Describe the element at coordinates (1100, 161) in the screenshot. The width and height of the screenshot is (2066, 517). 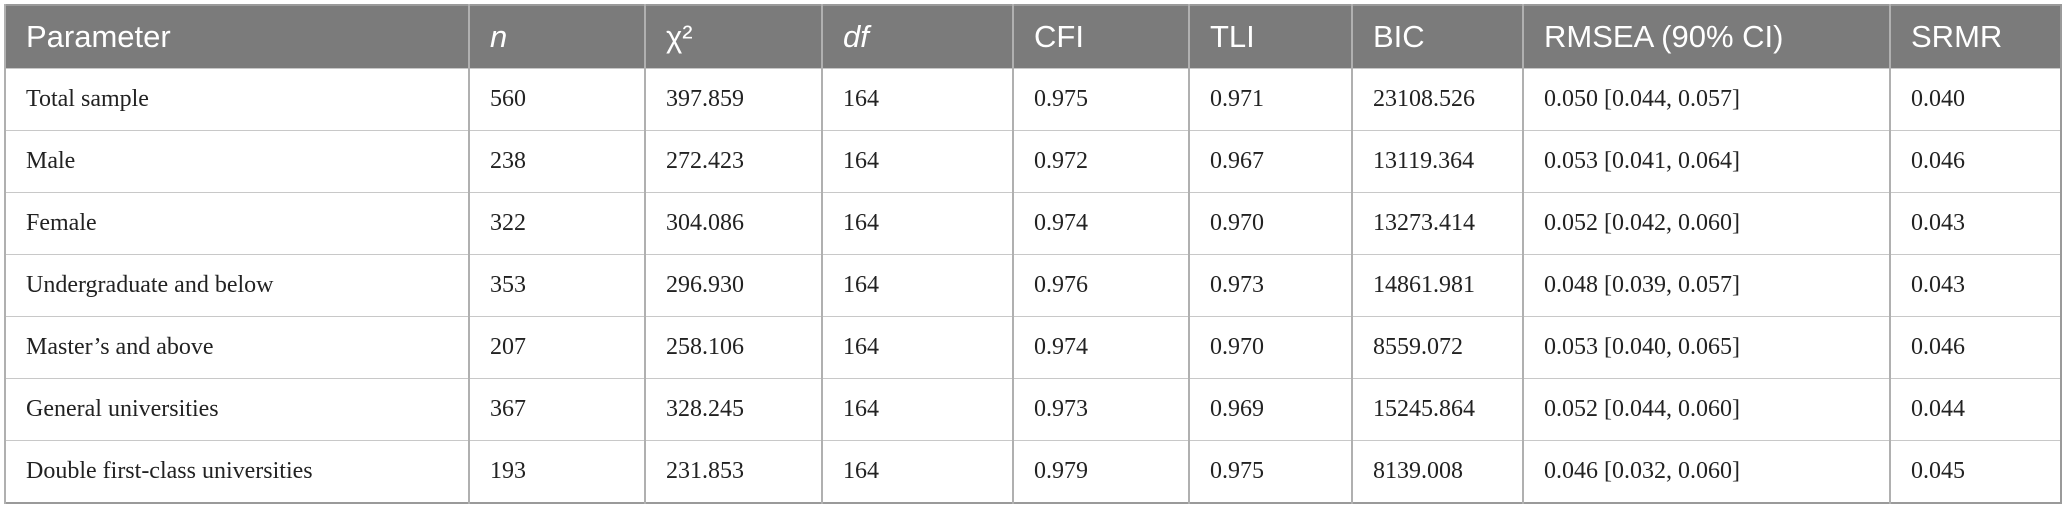
I see `table-cell: 0.972` at that location.